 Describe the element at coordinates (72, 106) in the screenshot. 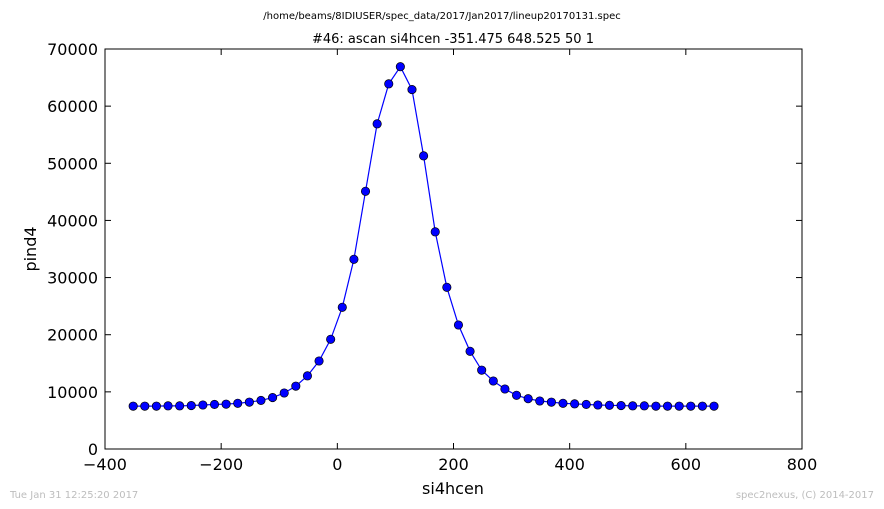

I see `y-tick-label: 60000` at that location.